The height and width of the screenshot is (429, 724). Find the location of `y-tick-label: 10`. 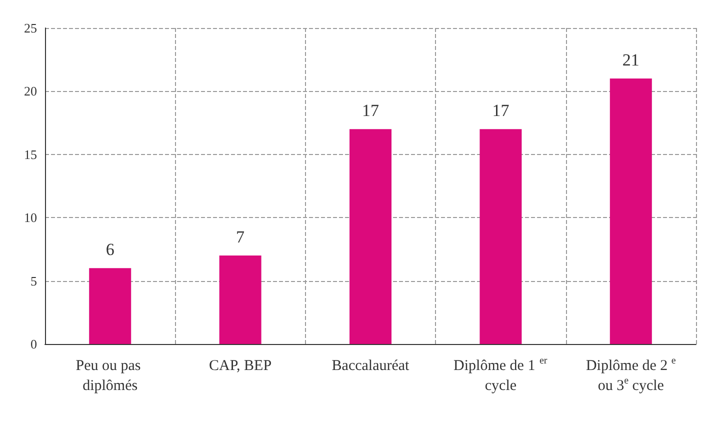

y-tick-label: 10 is located at coordinates (30, 218).